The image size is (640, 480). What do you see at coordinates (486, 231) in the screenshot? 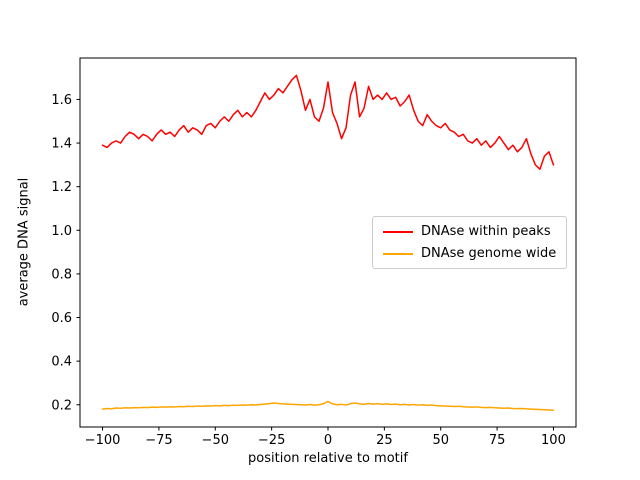
I see `legend-label: DNAse within peaks` at bounding box center [486, 231].